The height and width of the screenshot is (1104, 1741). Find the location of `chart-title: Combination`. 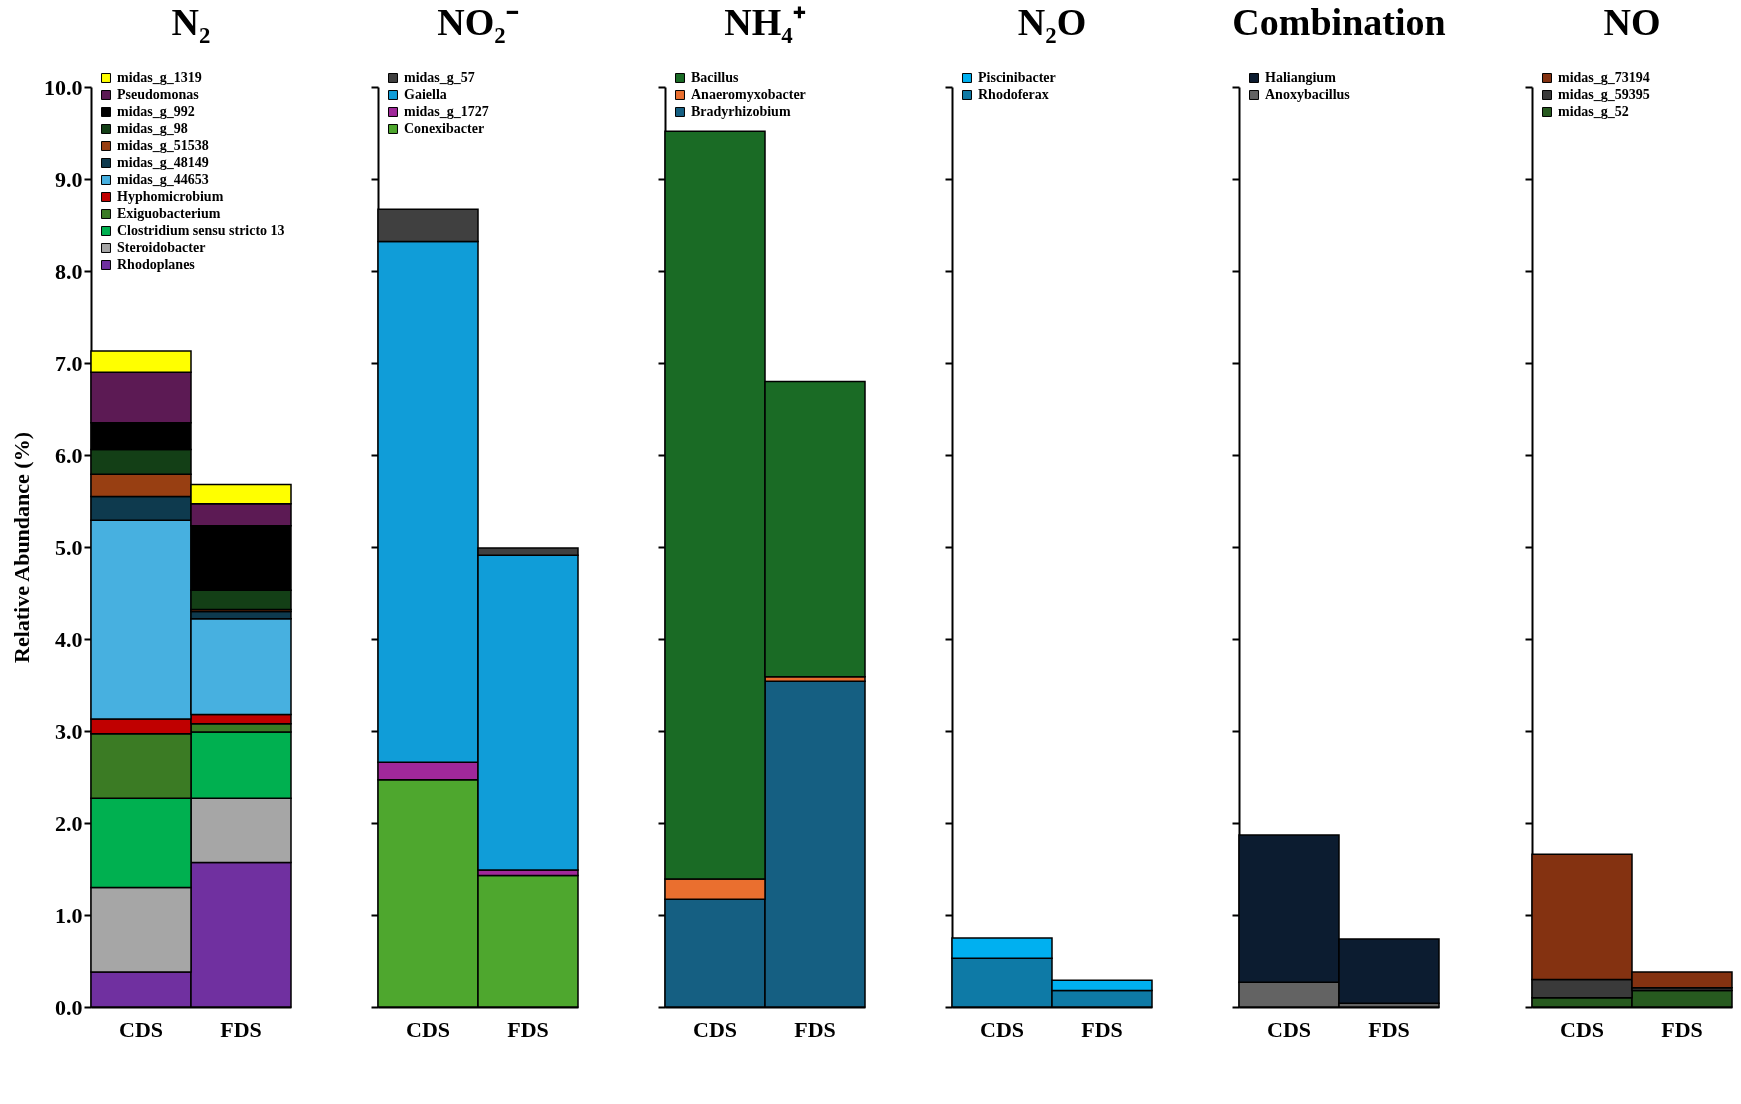

chart-title: Combination is located at coordinates (1339, 22).